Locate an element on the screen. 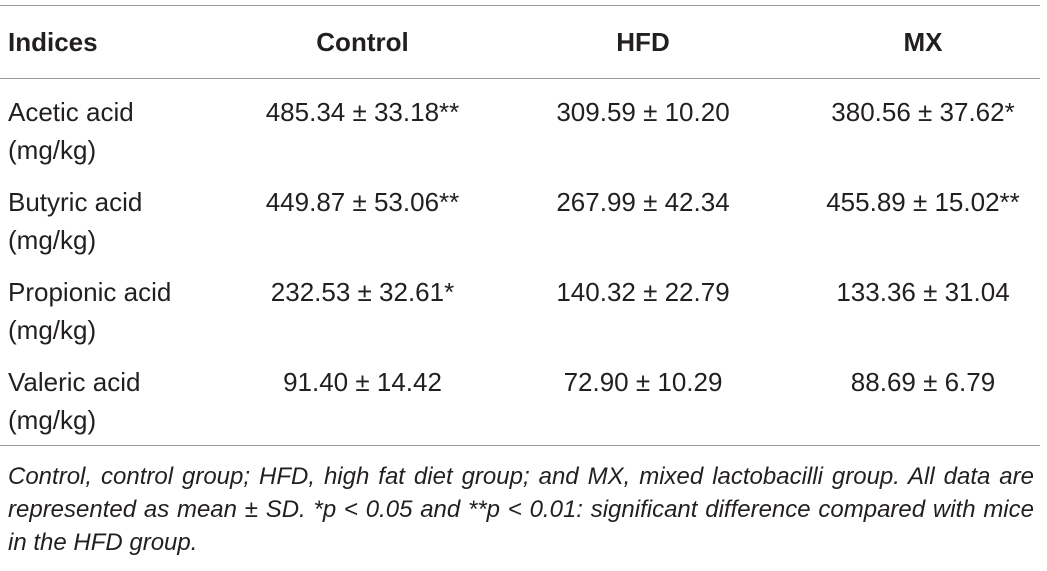 The height and width of the screenshot is (571, 1047). value-cell: 455.89 ± 15.02** is located at coordinates (923, 202).